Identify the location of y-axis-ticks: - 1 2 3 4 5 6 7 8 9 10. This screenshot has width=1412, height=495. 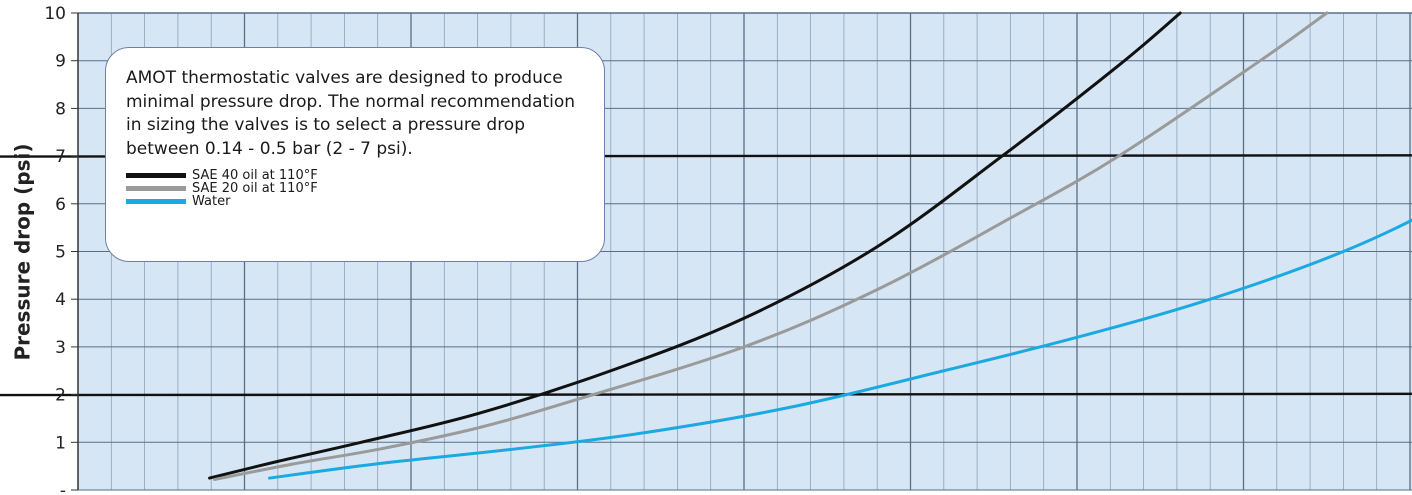
(61, 249).